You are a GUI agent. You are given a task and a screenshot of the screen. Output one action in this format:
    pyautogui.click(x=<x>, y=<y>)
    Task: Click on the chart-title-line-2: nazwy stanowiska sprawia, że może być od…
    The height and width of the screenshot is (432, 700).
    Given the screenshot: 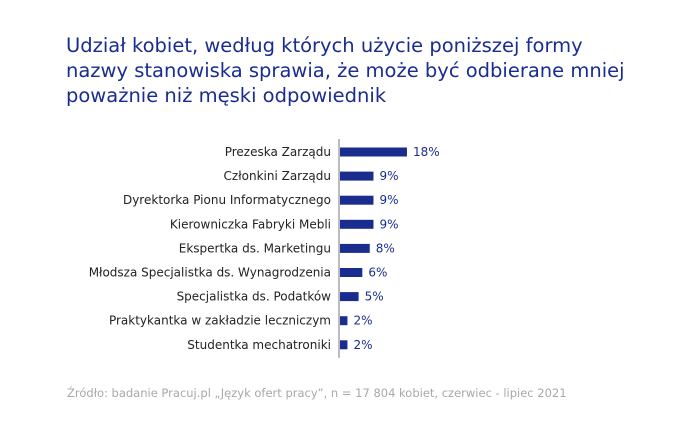 What is the action you would take?
    pyautogui.click(x=345, y=70)
    